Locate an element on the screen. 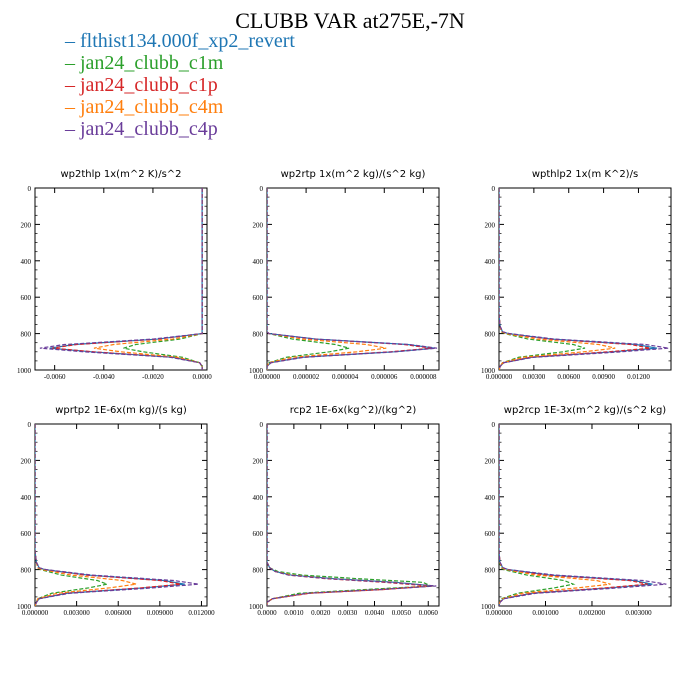  x-tick-label: -0.0060 is located at coordinates (55, 377).